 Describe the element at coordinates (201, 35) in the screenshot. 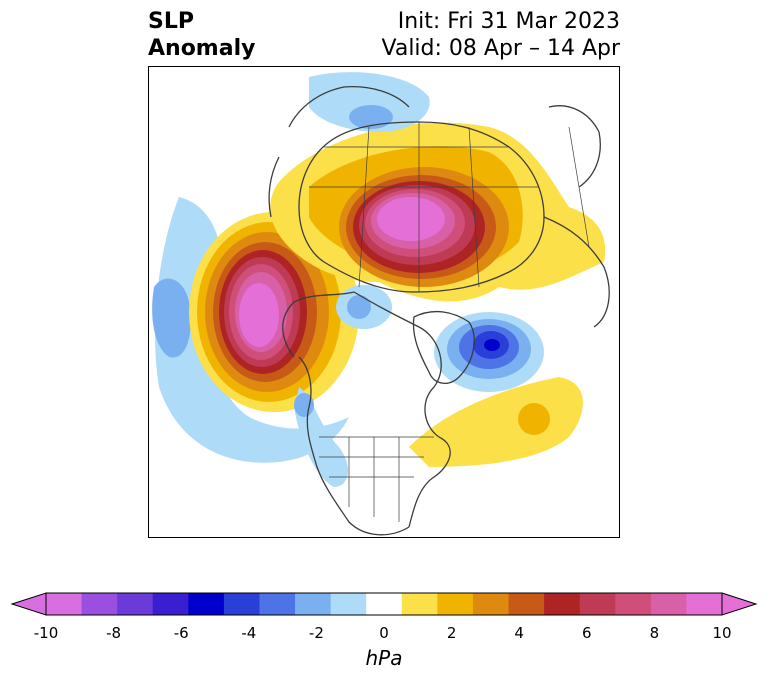

I see `map-title: SLP Anomaly` at that location.